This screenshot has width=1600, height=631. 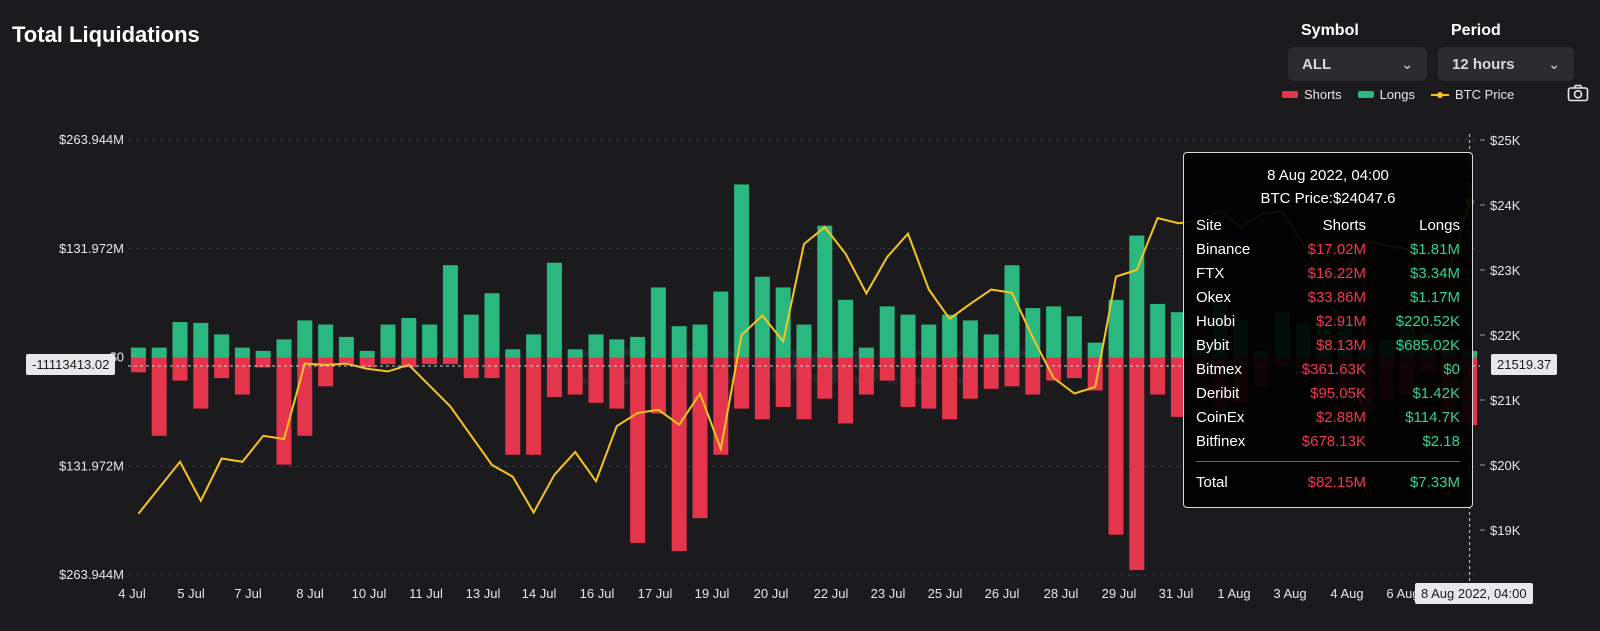 I want to click on legend-label: BTC Price, so click(x=1485, y=94).